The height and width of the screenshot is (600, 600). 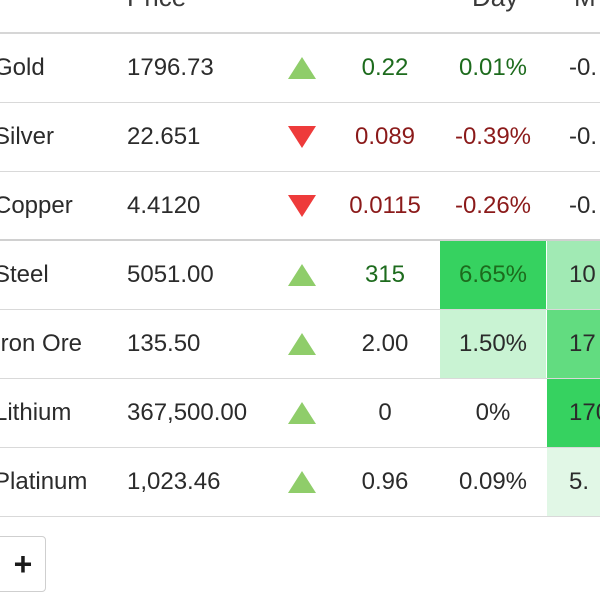 I want to click on commodity-name: Steel, so click(x=24, y=274).